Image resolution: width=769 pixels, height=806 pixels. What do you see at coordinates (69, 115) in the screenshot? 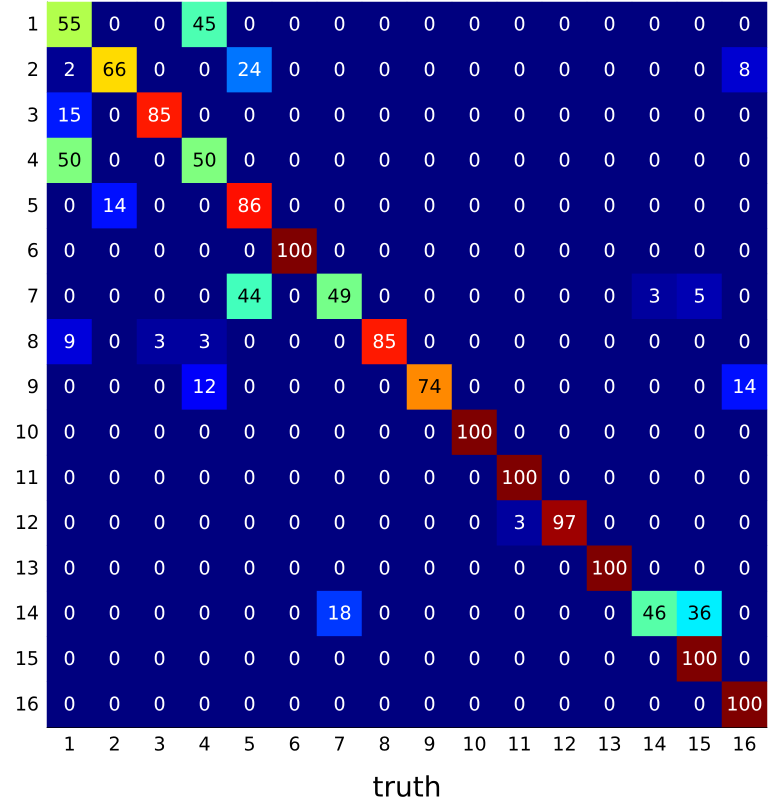
I see `data-label: 15` at bounding box center [69, 115].